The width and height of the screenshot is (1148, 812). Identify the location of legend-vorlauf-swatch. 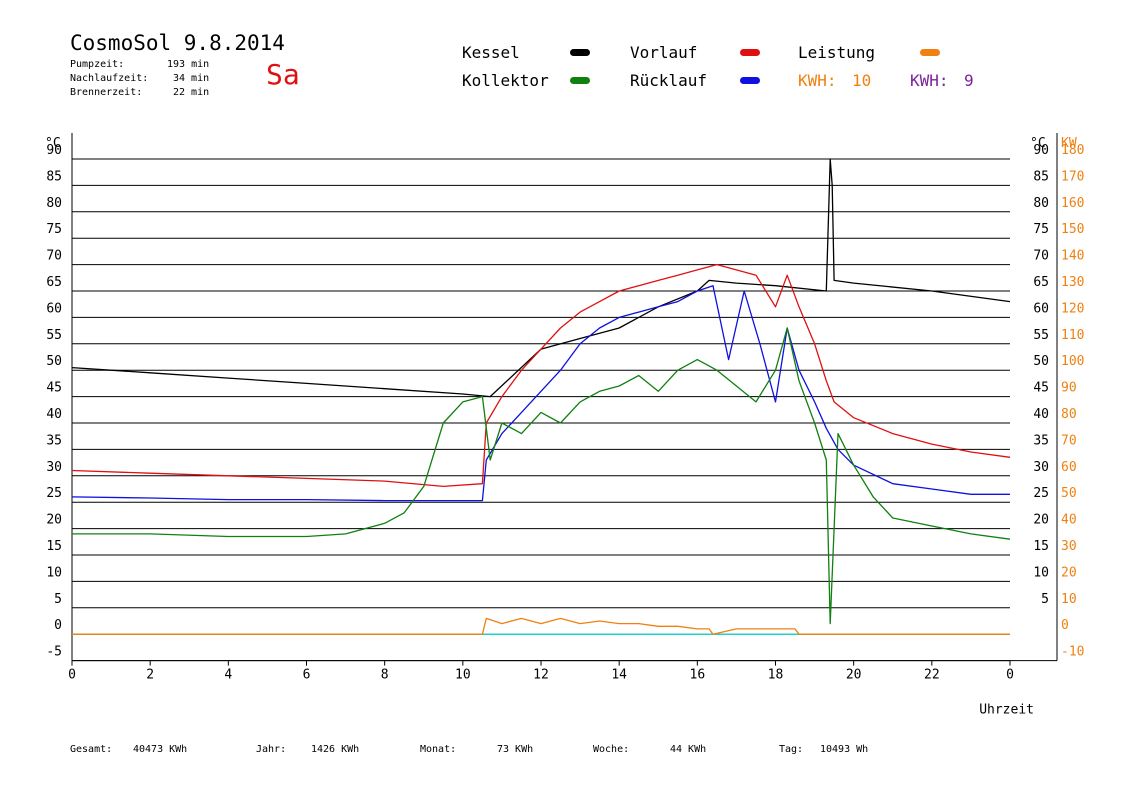
(750, 52).